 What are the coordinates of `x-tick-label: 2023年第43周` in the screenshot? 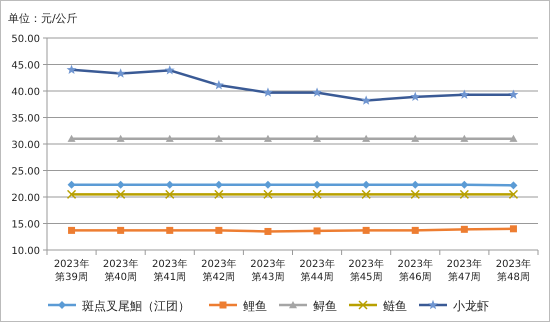 It's located at (268, 270).